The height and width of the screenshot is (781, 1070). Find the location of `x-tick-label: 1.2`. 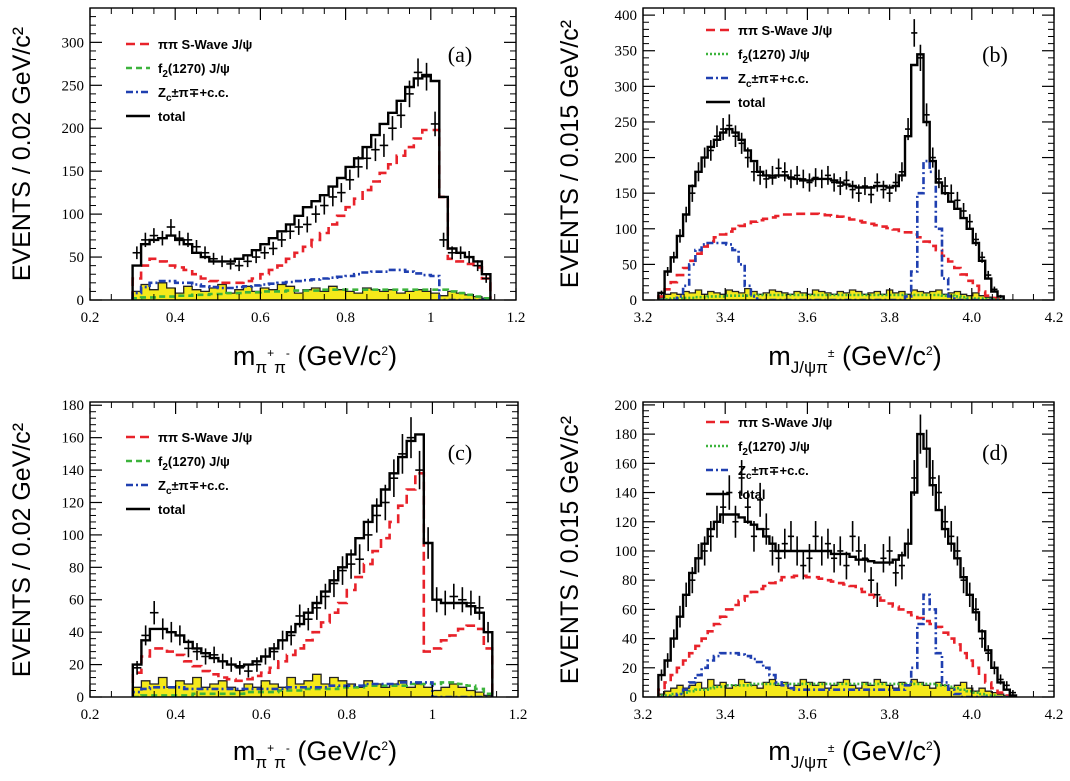

x-tick-label: 1.2 is located at coordinates (516, 318).